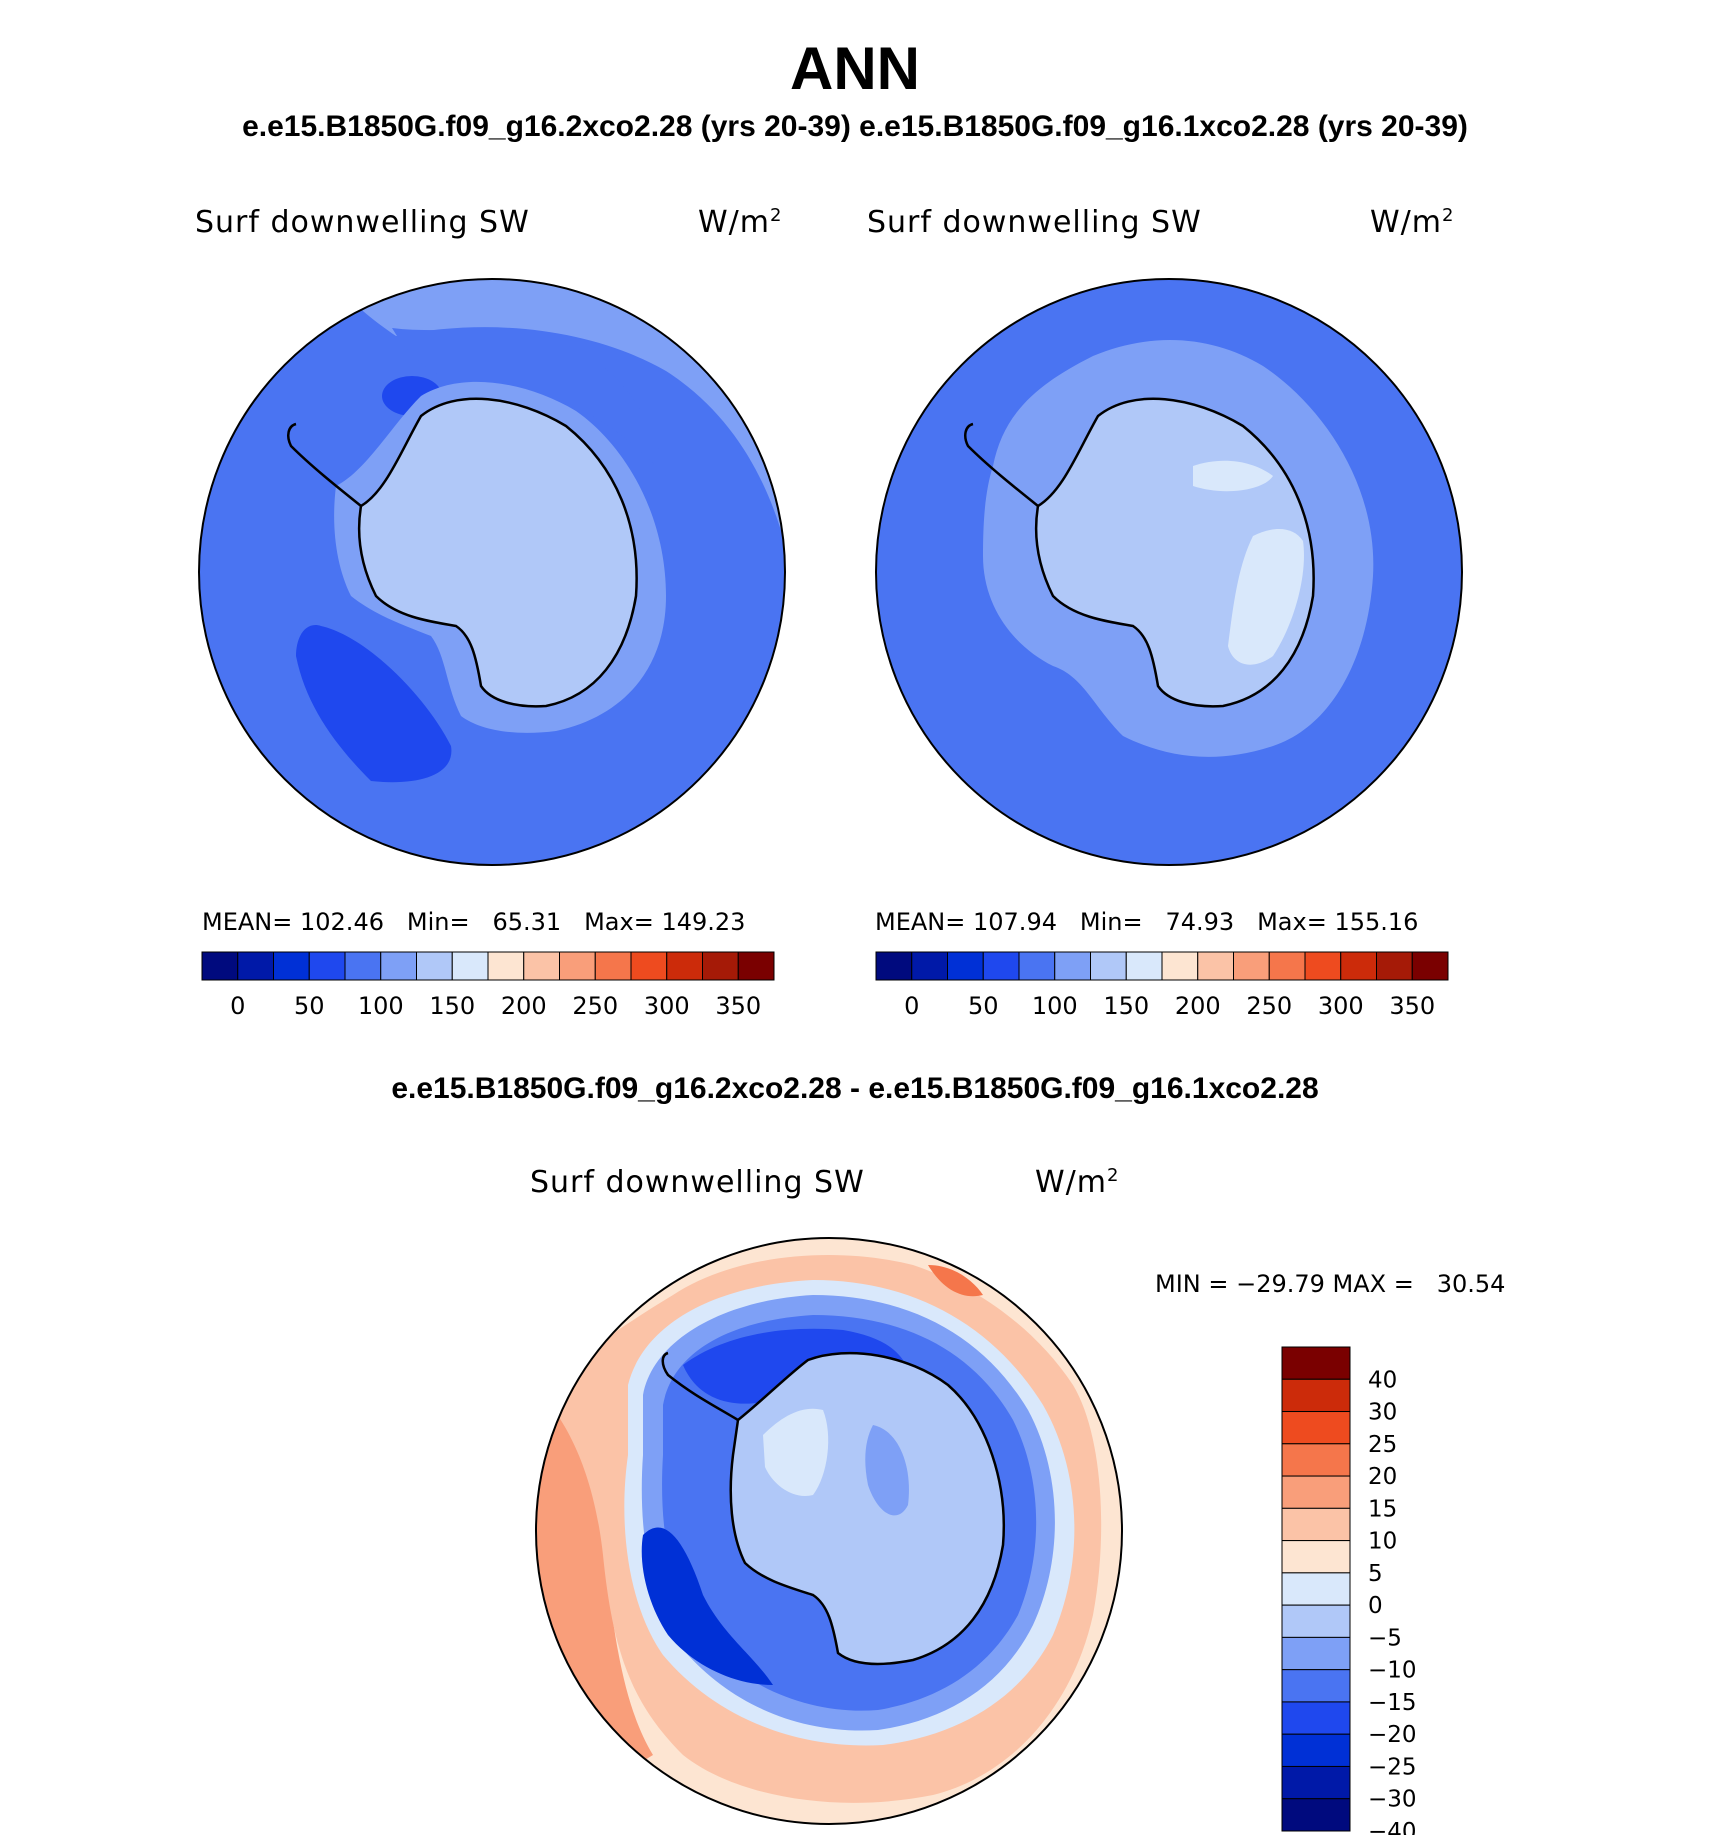 This screenshot has height=1840, width=1710. I want to click on panel3-colorbar-tick-label: −30, so click(1392, 1800).